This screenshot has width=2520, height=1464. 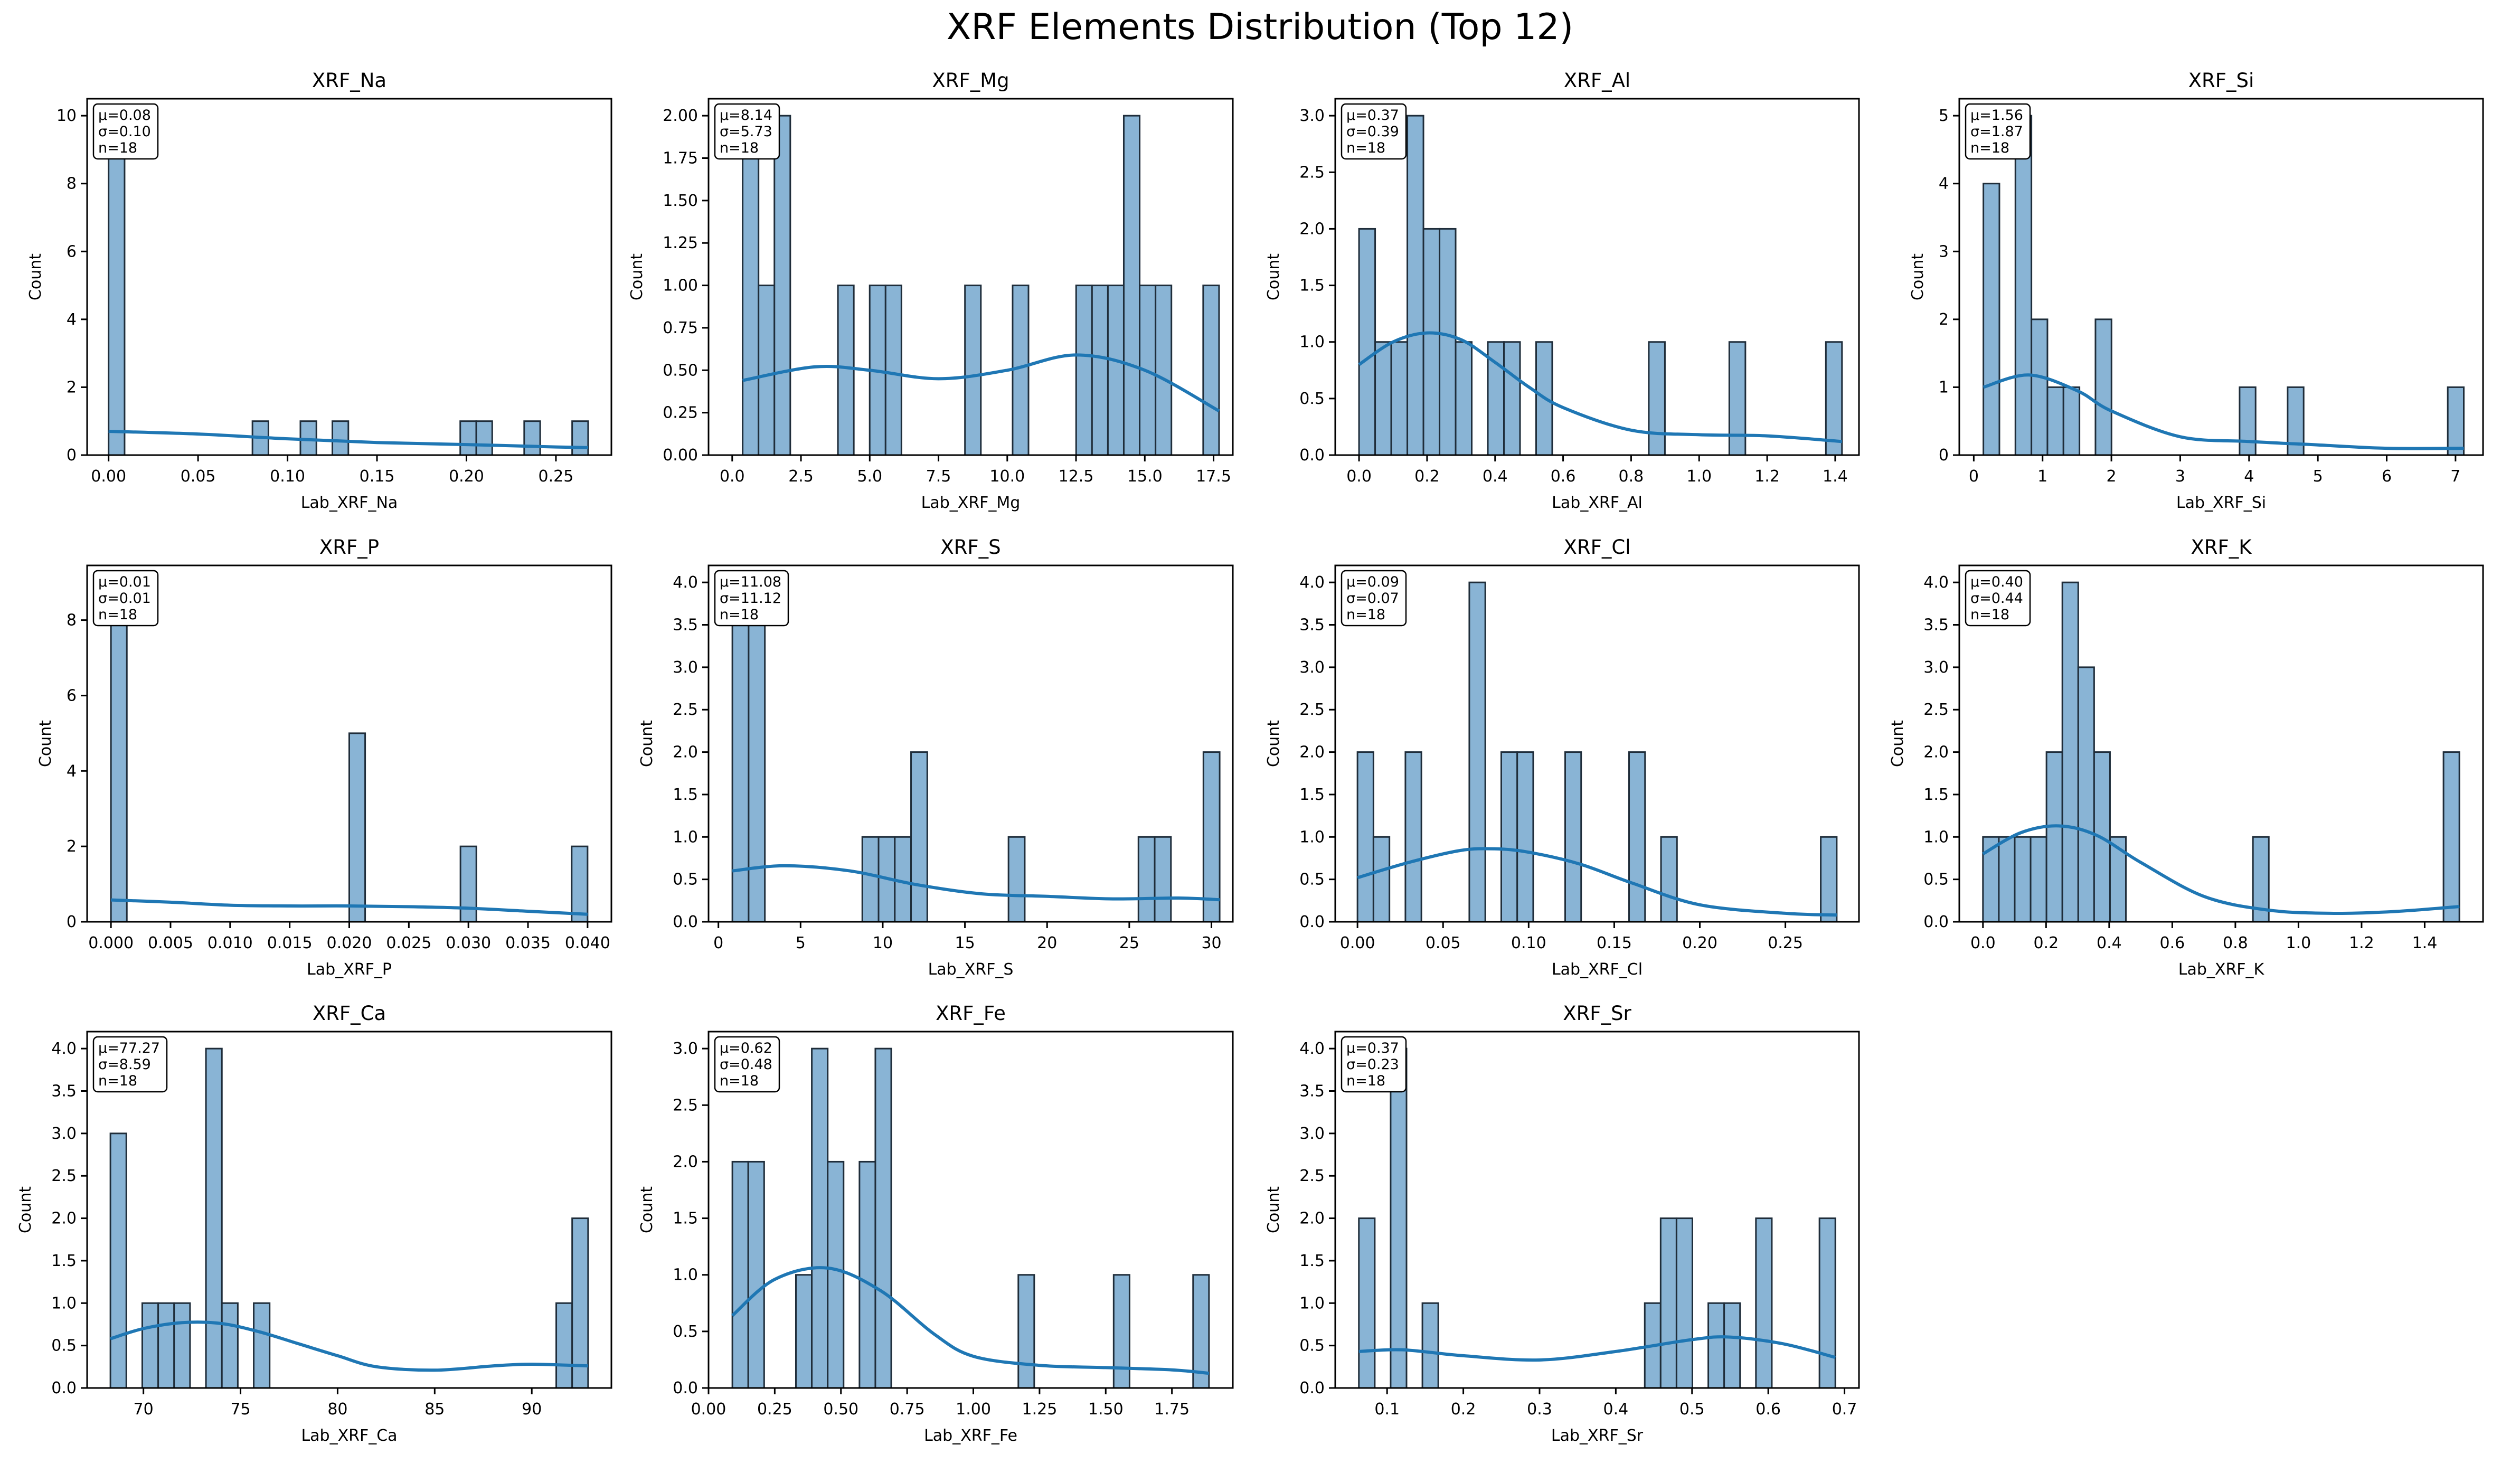 What do you see at coordinates (1944, 456) in the screenshot?
I see `y-tick-label: 0` at bounding box center [1944, 456].